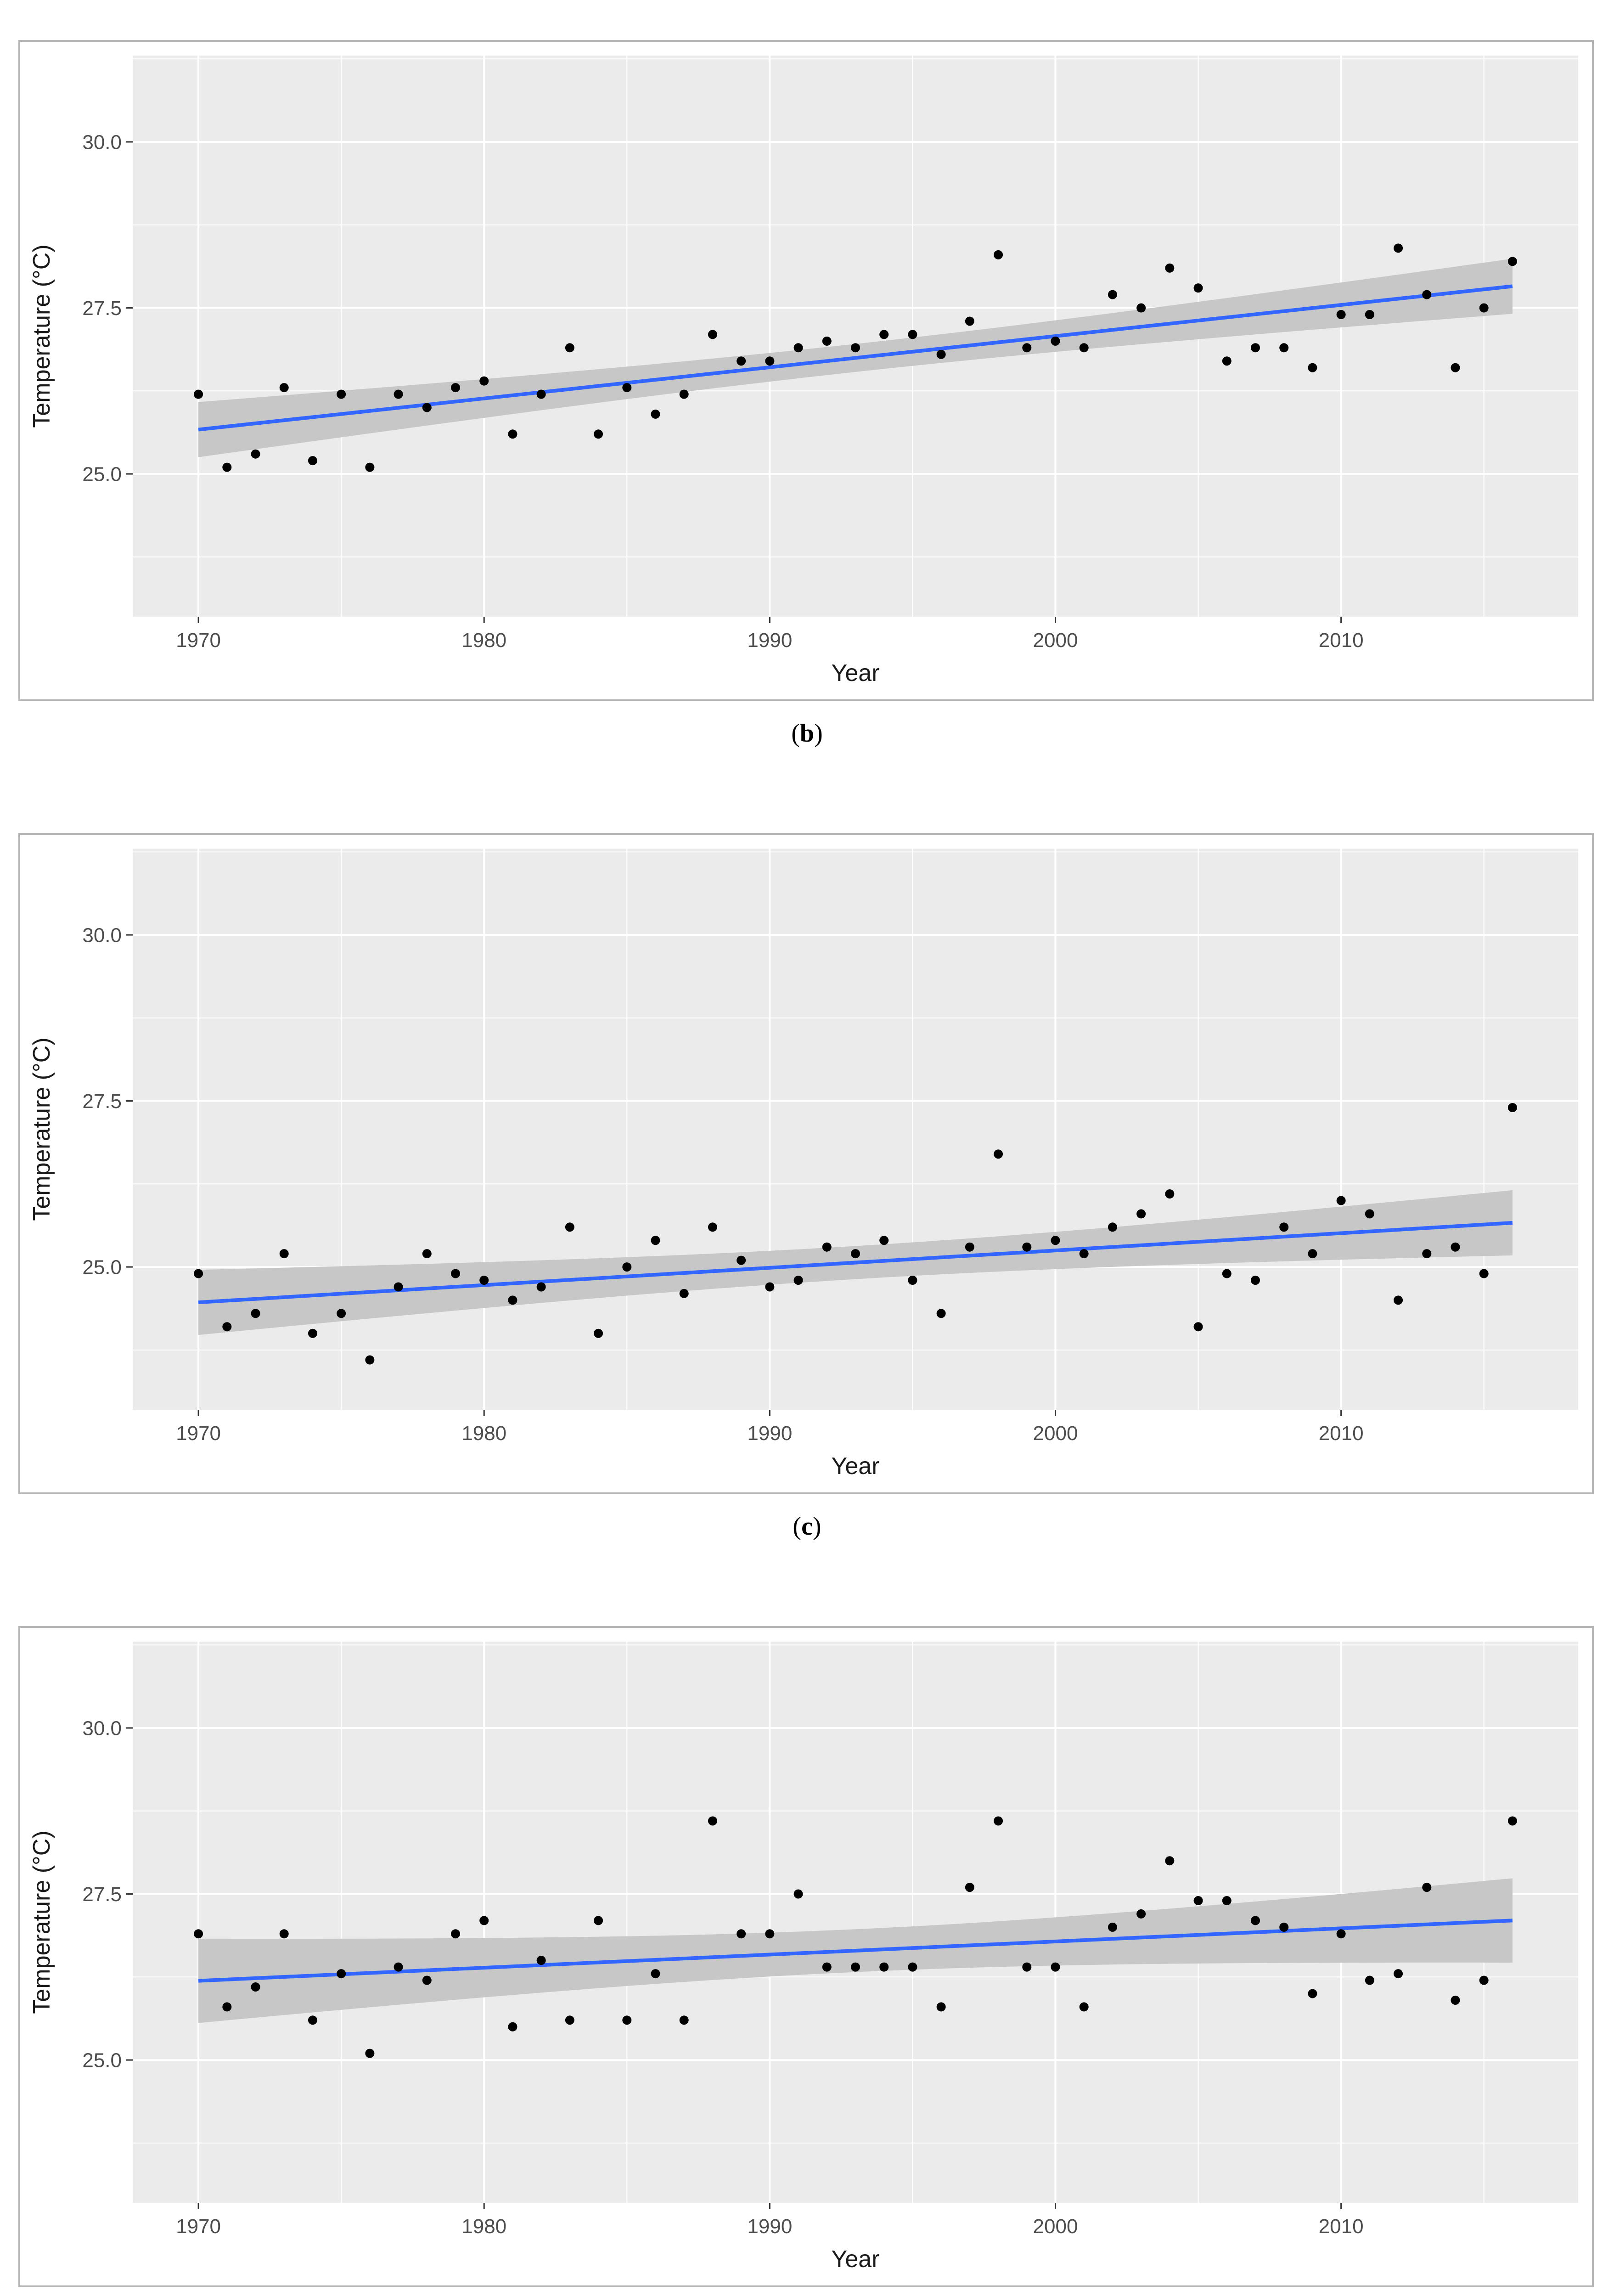  I want to click on y-tick-label: 27.5, so click(102, 308).